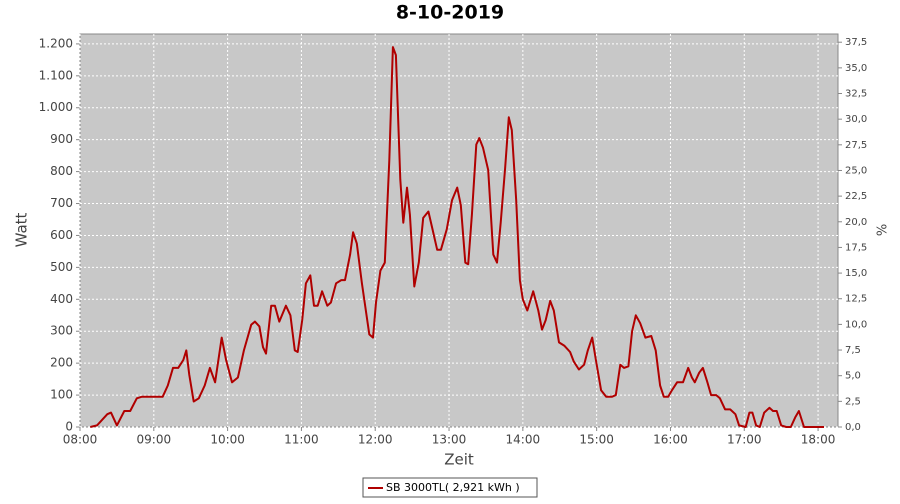 The image size is (900, 504). What do you see at coordinates (61, 139) in the screenshot?
I see `y-tick-label: 900` at bounding box center [61, 139].